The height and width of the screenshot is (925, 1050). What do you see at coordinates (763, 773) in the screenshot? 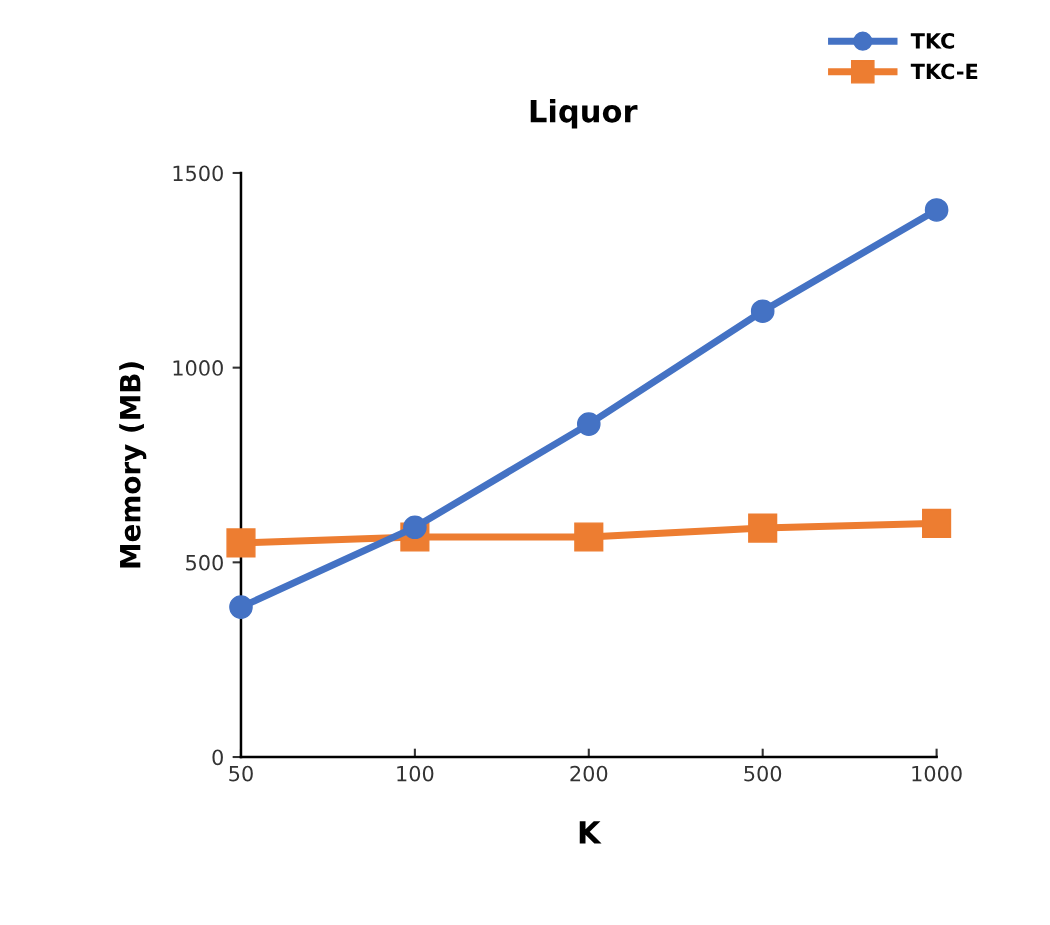
I see `x-tick-label: 500` at bounding box center [763, 773].